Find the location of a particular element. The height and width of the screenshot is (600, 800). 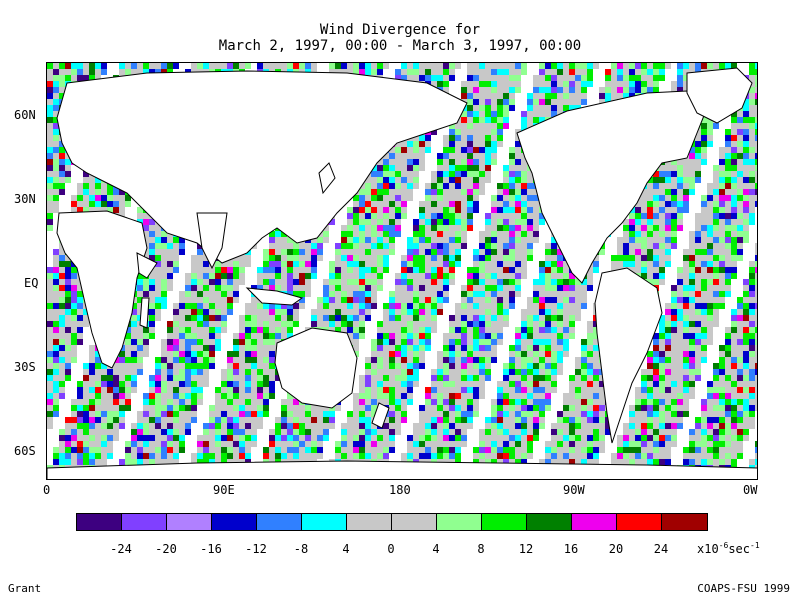

legend-tick-label: -16 is located at coordinates (211, 549).